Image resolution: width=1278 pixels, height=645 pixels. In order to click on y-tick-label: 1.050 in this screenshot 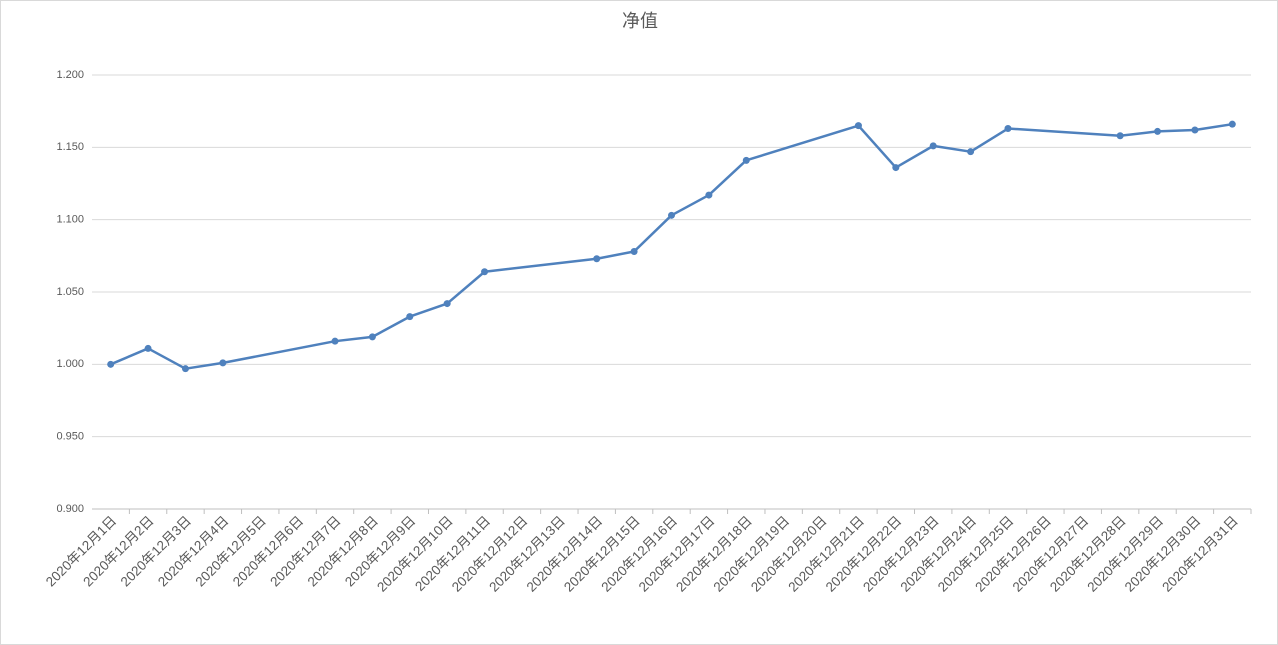, I will do `click(70, 292)`.